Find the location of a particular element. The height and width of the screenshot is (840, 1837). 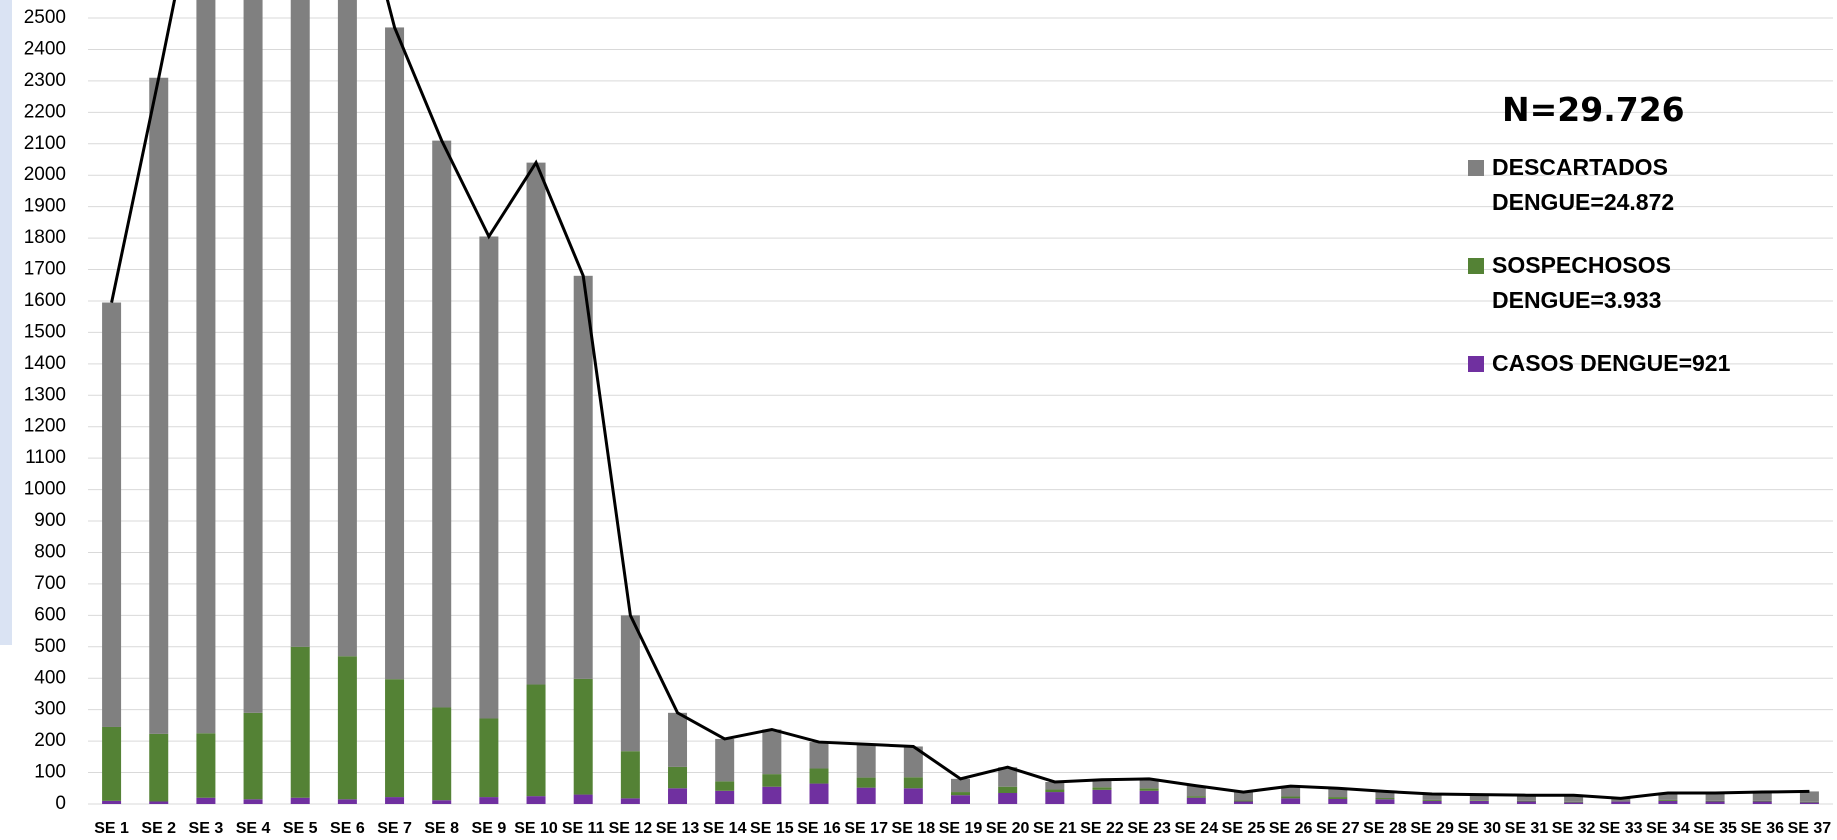

x-tick-label: SE 35 is located at coordinates (1715, 828).